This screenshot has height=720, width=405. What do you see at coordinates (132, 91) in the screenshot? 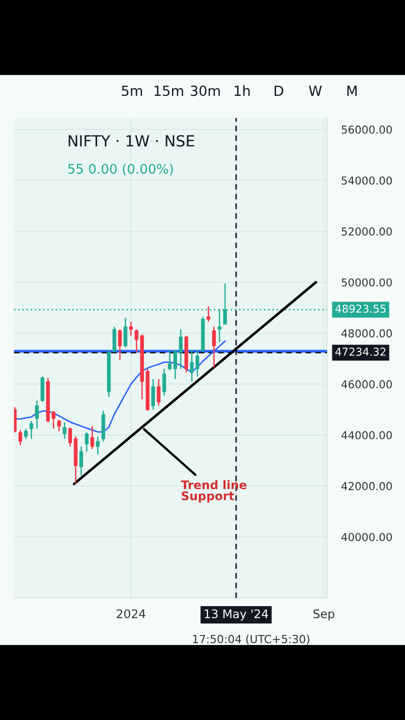
I see `text: 5m` at bounding box center [132, 91].